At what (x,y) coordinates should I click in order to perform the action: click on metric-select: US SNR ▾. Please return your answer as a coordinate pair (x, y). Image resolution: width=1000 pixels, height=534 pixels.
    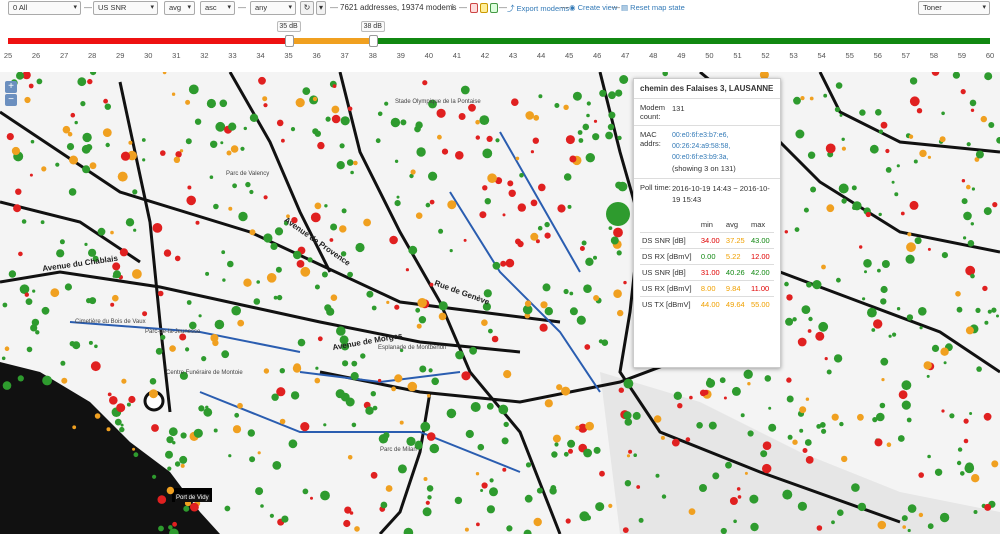
    Looking at the image, I should click on (125, 8).